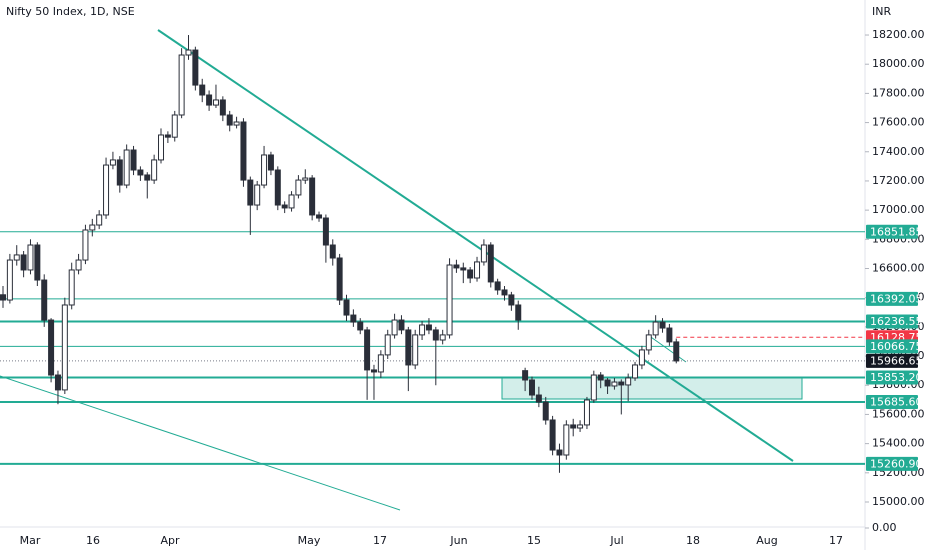  What do you see at coordinates (898, 180) in the screenshot?
I see `y-tick-label: 17200.00` at bounding box center [898, 180].